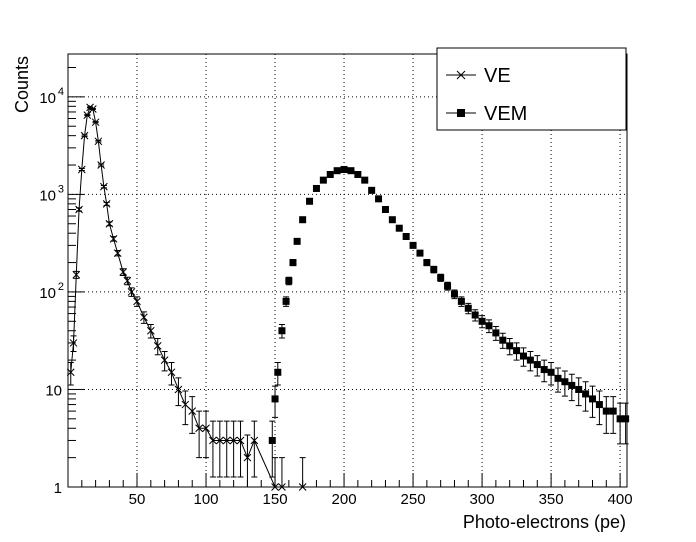 The width and height of the screenshot is (696, 542). Describe the element at coordinates (61, 189) in the screenshot. I see `y-tick-exponent: 3` at that location.